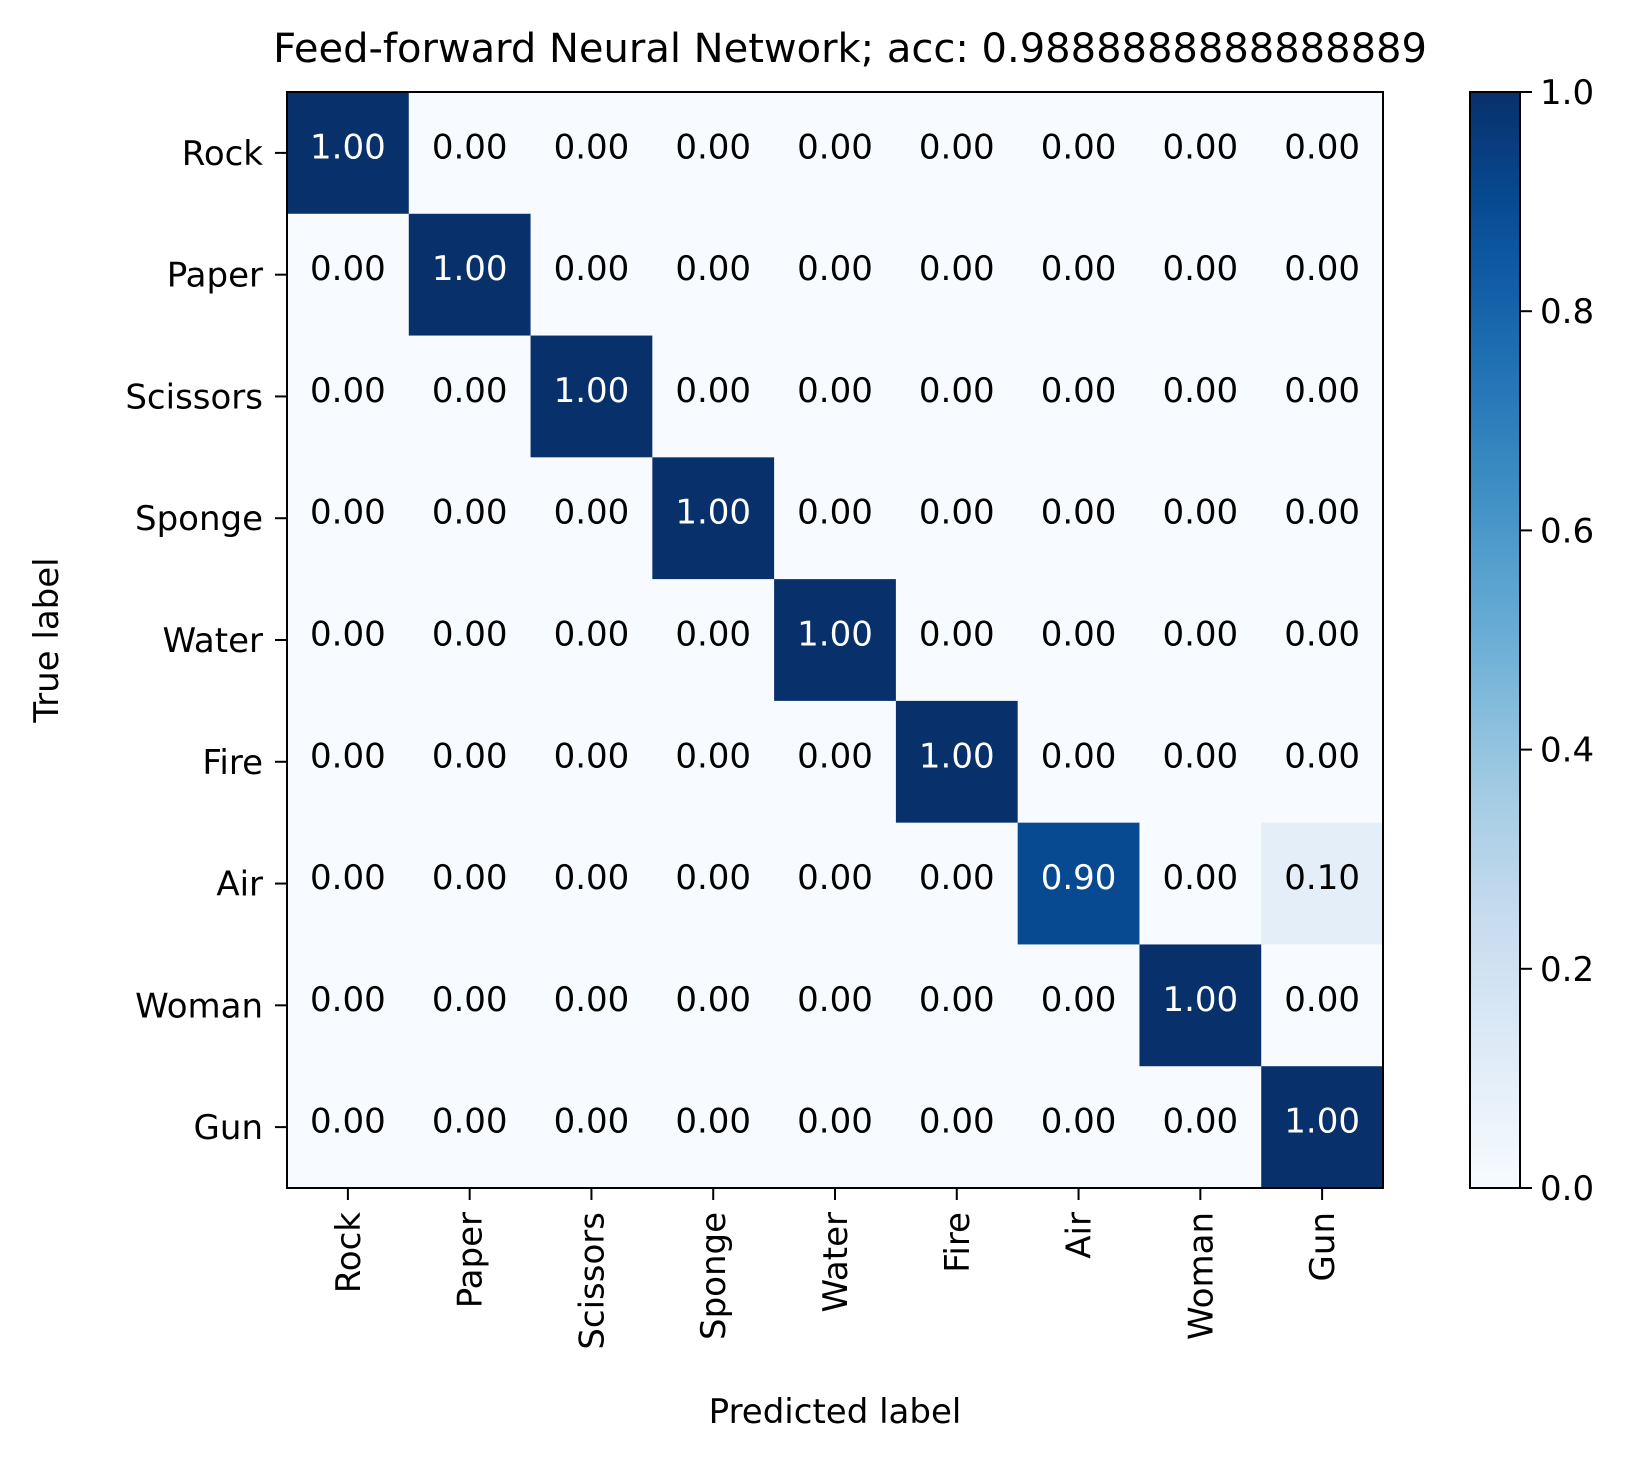  Describe the element at coordinates (592, 1281) in the screenshot. I see `x-tick-label: Scissors` at that location.